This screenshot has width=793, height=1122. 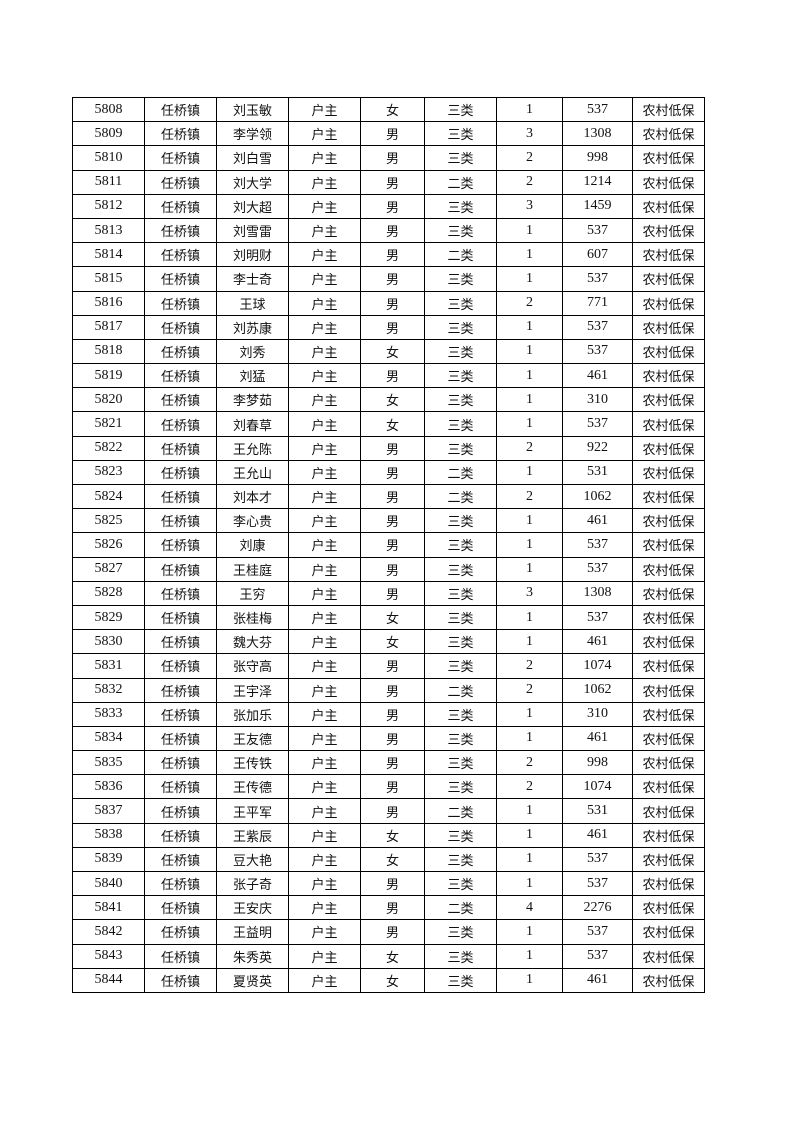 What do you see at coordinates (252, 569) in the screenshot?
I see `cell-name: 王桂庭` at bounding box center [252, 569].